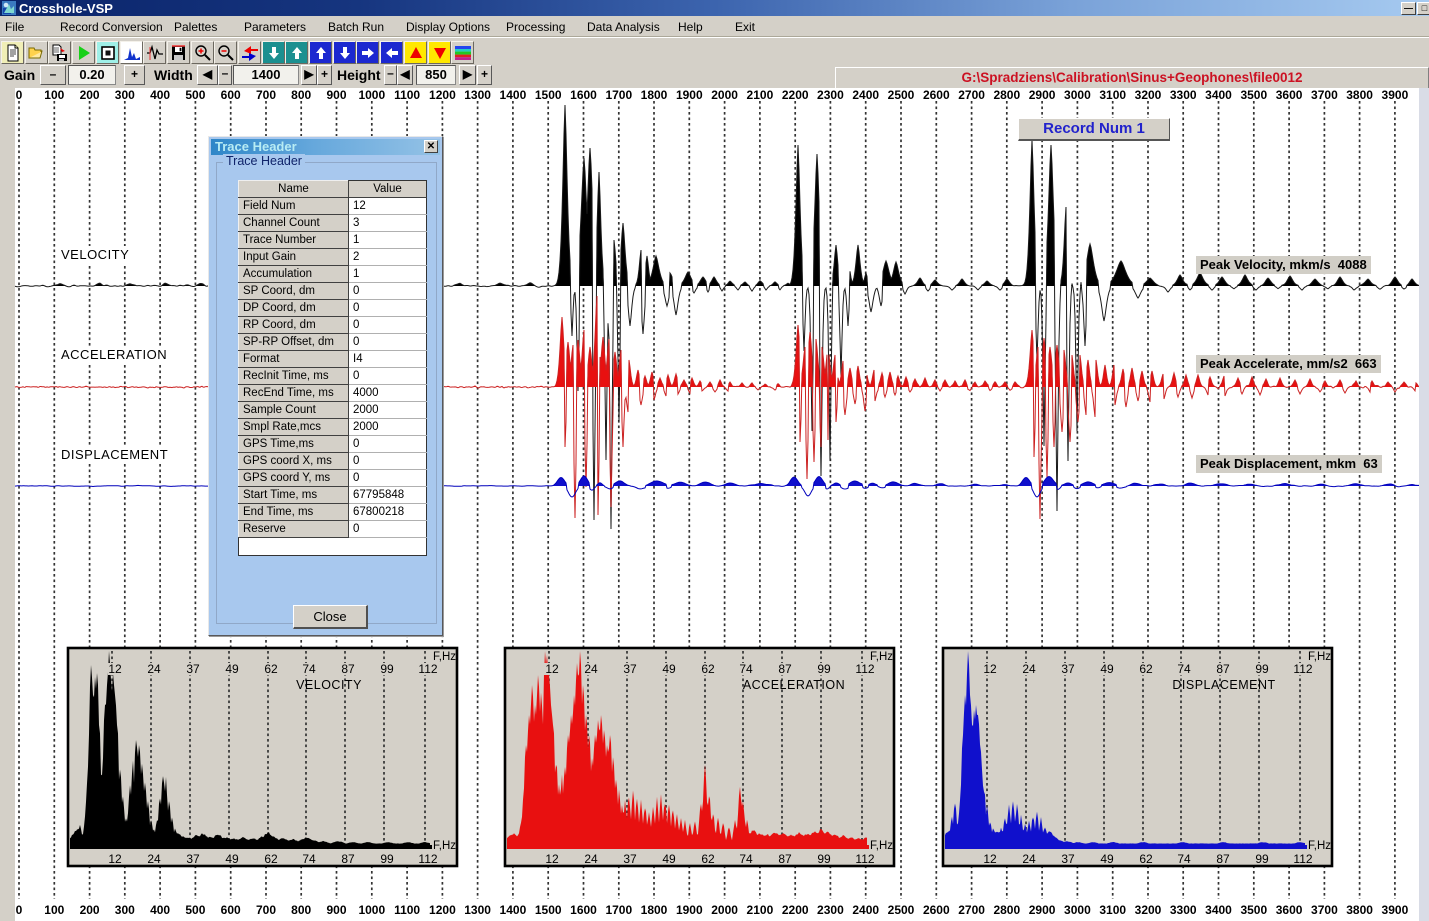  What do you see at coordinates (654, 910) in the screenshot?
I see `svg-text: 1800` at bounding box center [654, 910].